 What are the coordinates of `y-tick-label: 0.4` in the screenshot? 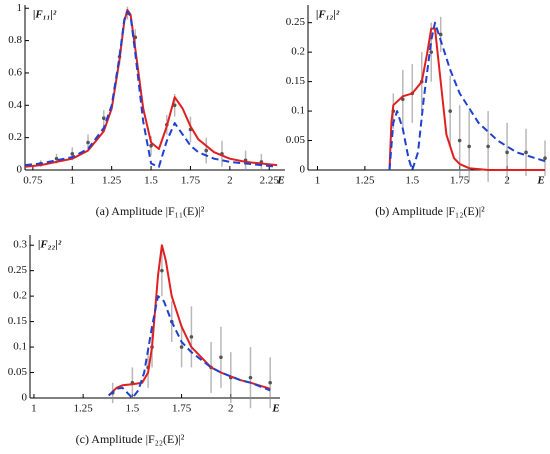 It's located at (15, 105).